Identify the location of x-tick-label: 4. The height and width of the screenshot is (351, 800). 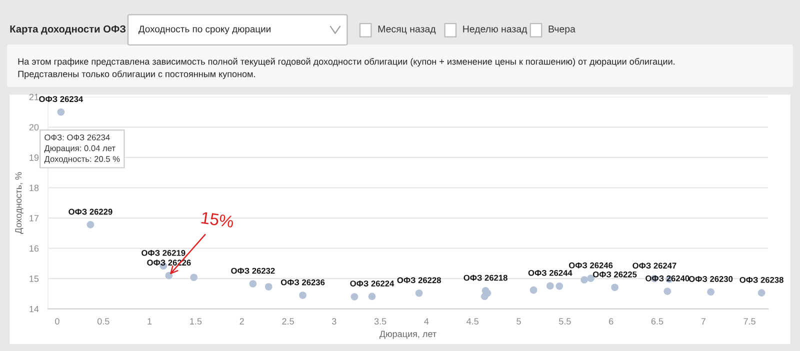
(426, 321).